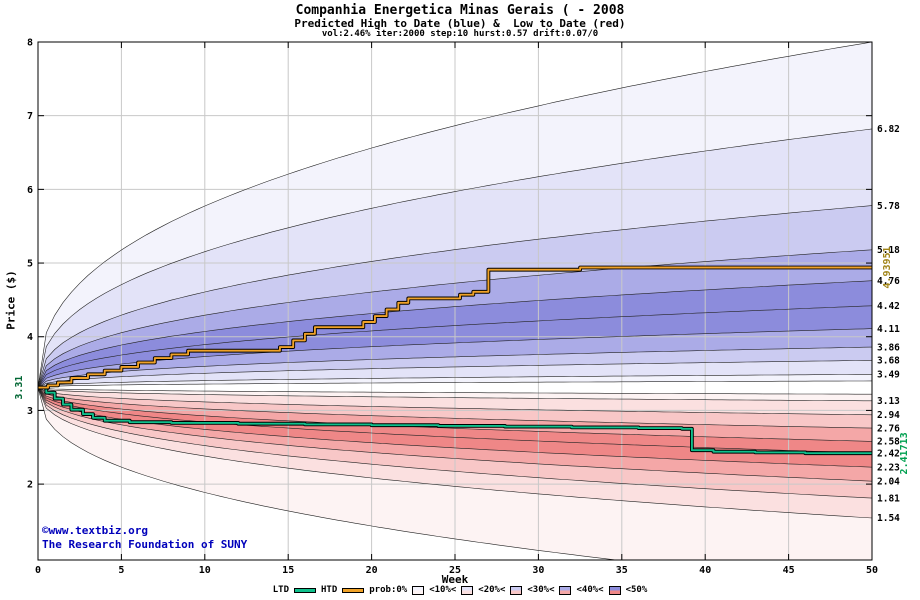 This screenshot has height=600, width=920. Describe the element at coordinates (205, 570) in the screenshot. I see `svg-text: 10` at that location.